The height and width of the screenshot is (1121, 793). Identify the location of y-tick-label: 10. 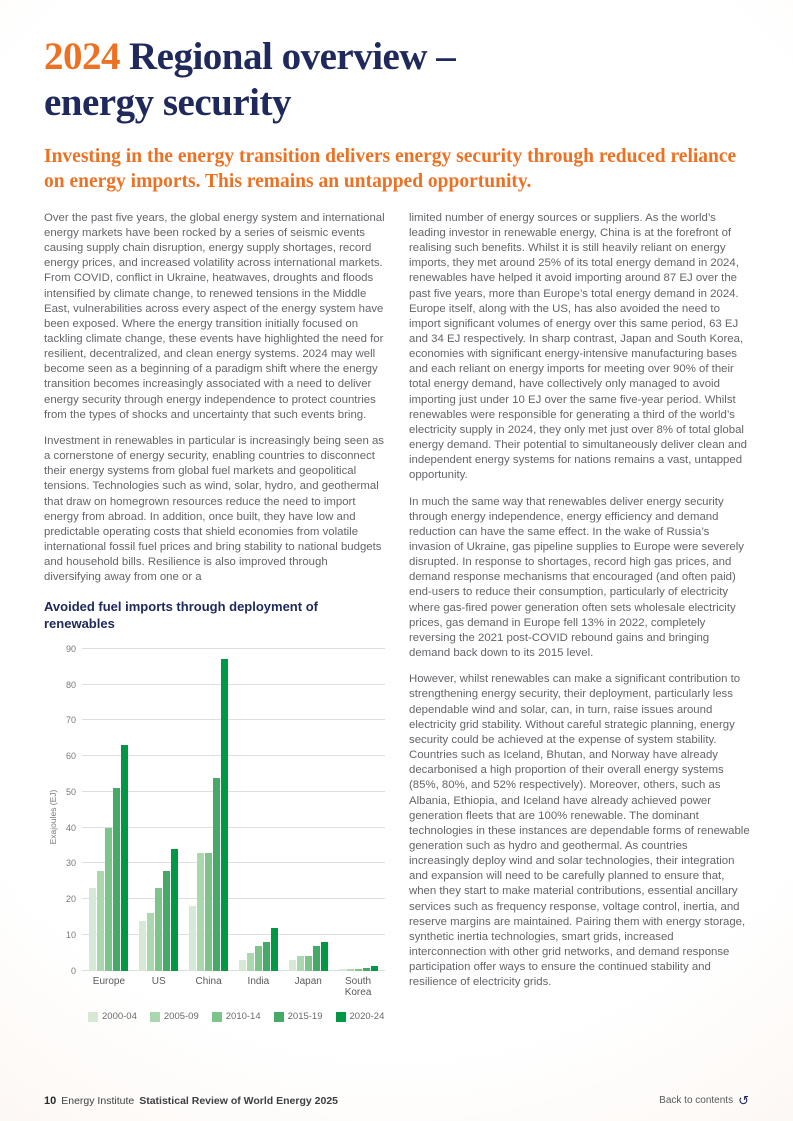
(70, 934).